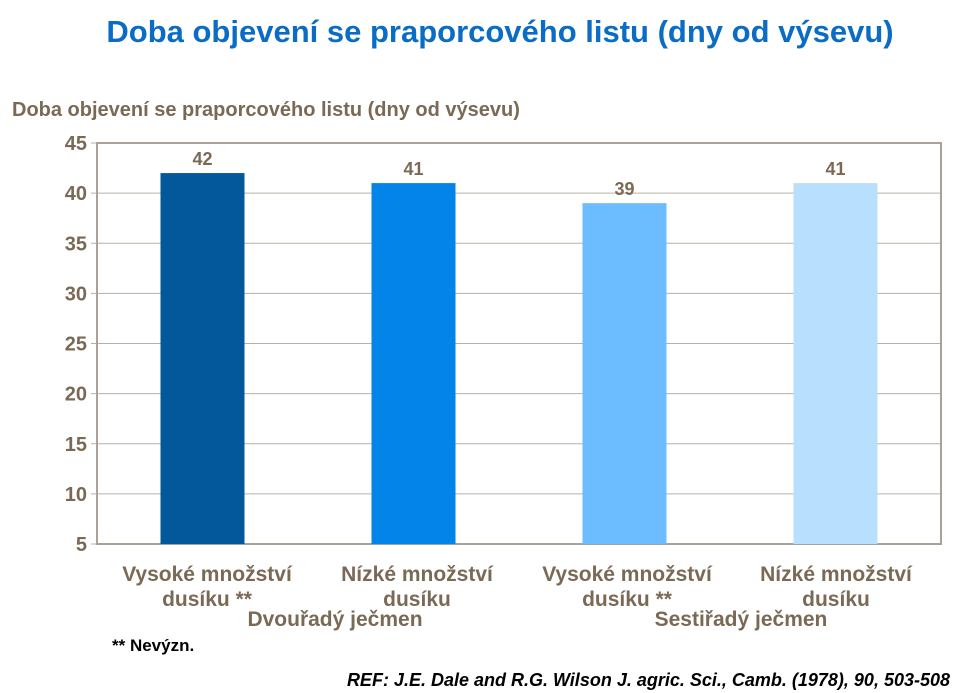 This screenshot has height=693, width=960. What do you see at coordinates (76, 294) in the screenshot?
I see `y-tick-label: 30` at bounding box center [76, 294].